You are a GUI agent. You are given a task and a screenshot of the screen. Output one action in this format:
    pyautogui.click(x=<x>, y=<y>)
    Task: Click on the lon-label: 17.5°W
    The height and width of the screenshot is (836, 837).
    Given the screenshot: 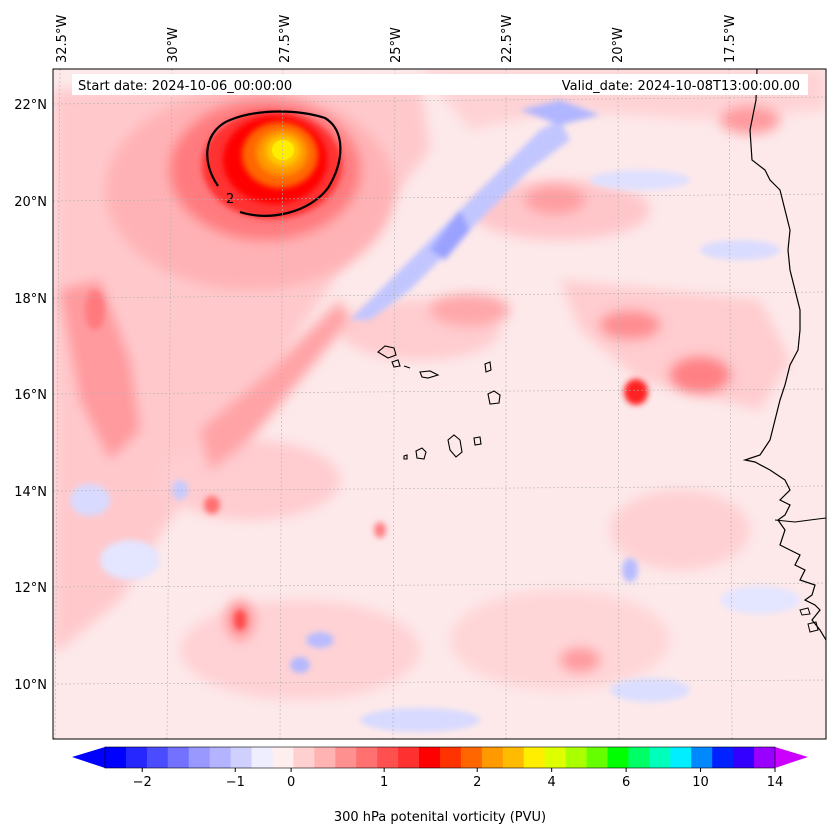 What is the action you would take?
    pyautogui.click(x=730, y=39)
    